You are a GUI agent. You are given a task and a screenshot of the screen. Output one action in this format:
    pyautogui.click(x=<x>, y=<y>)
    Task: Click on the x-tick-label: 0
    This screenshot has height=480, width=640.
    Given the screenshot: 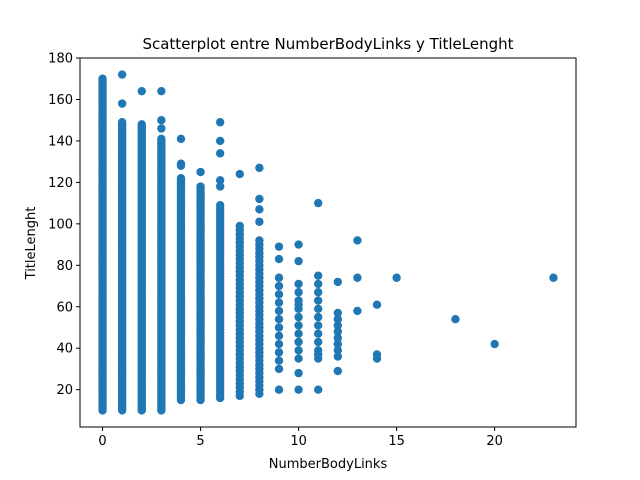 What is the action you would take?
    pyautogui.click(x=102, y=441)
    